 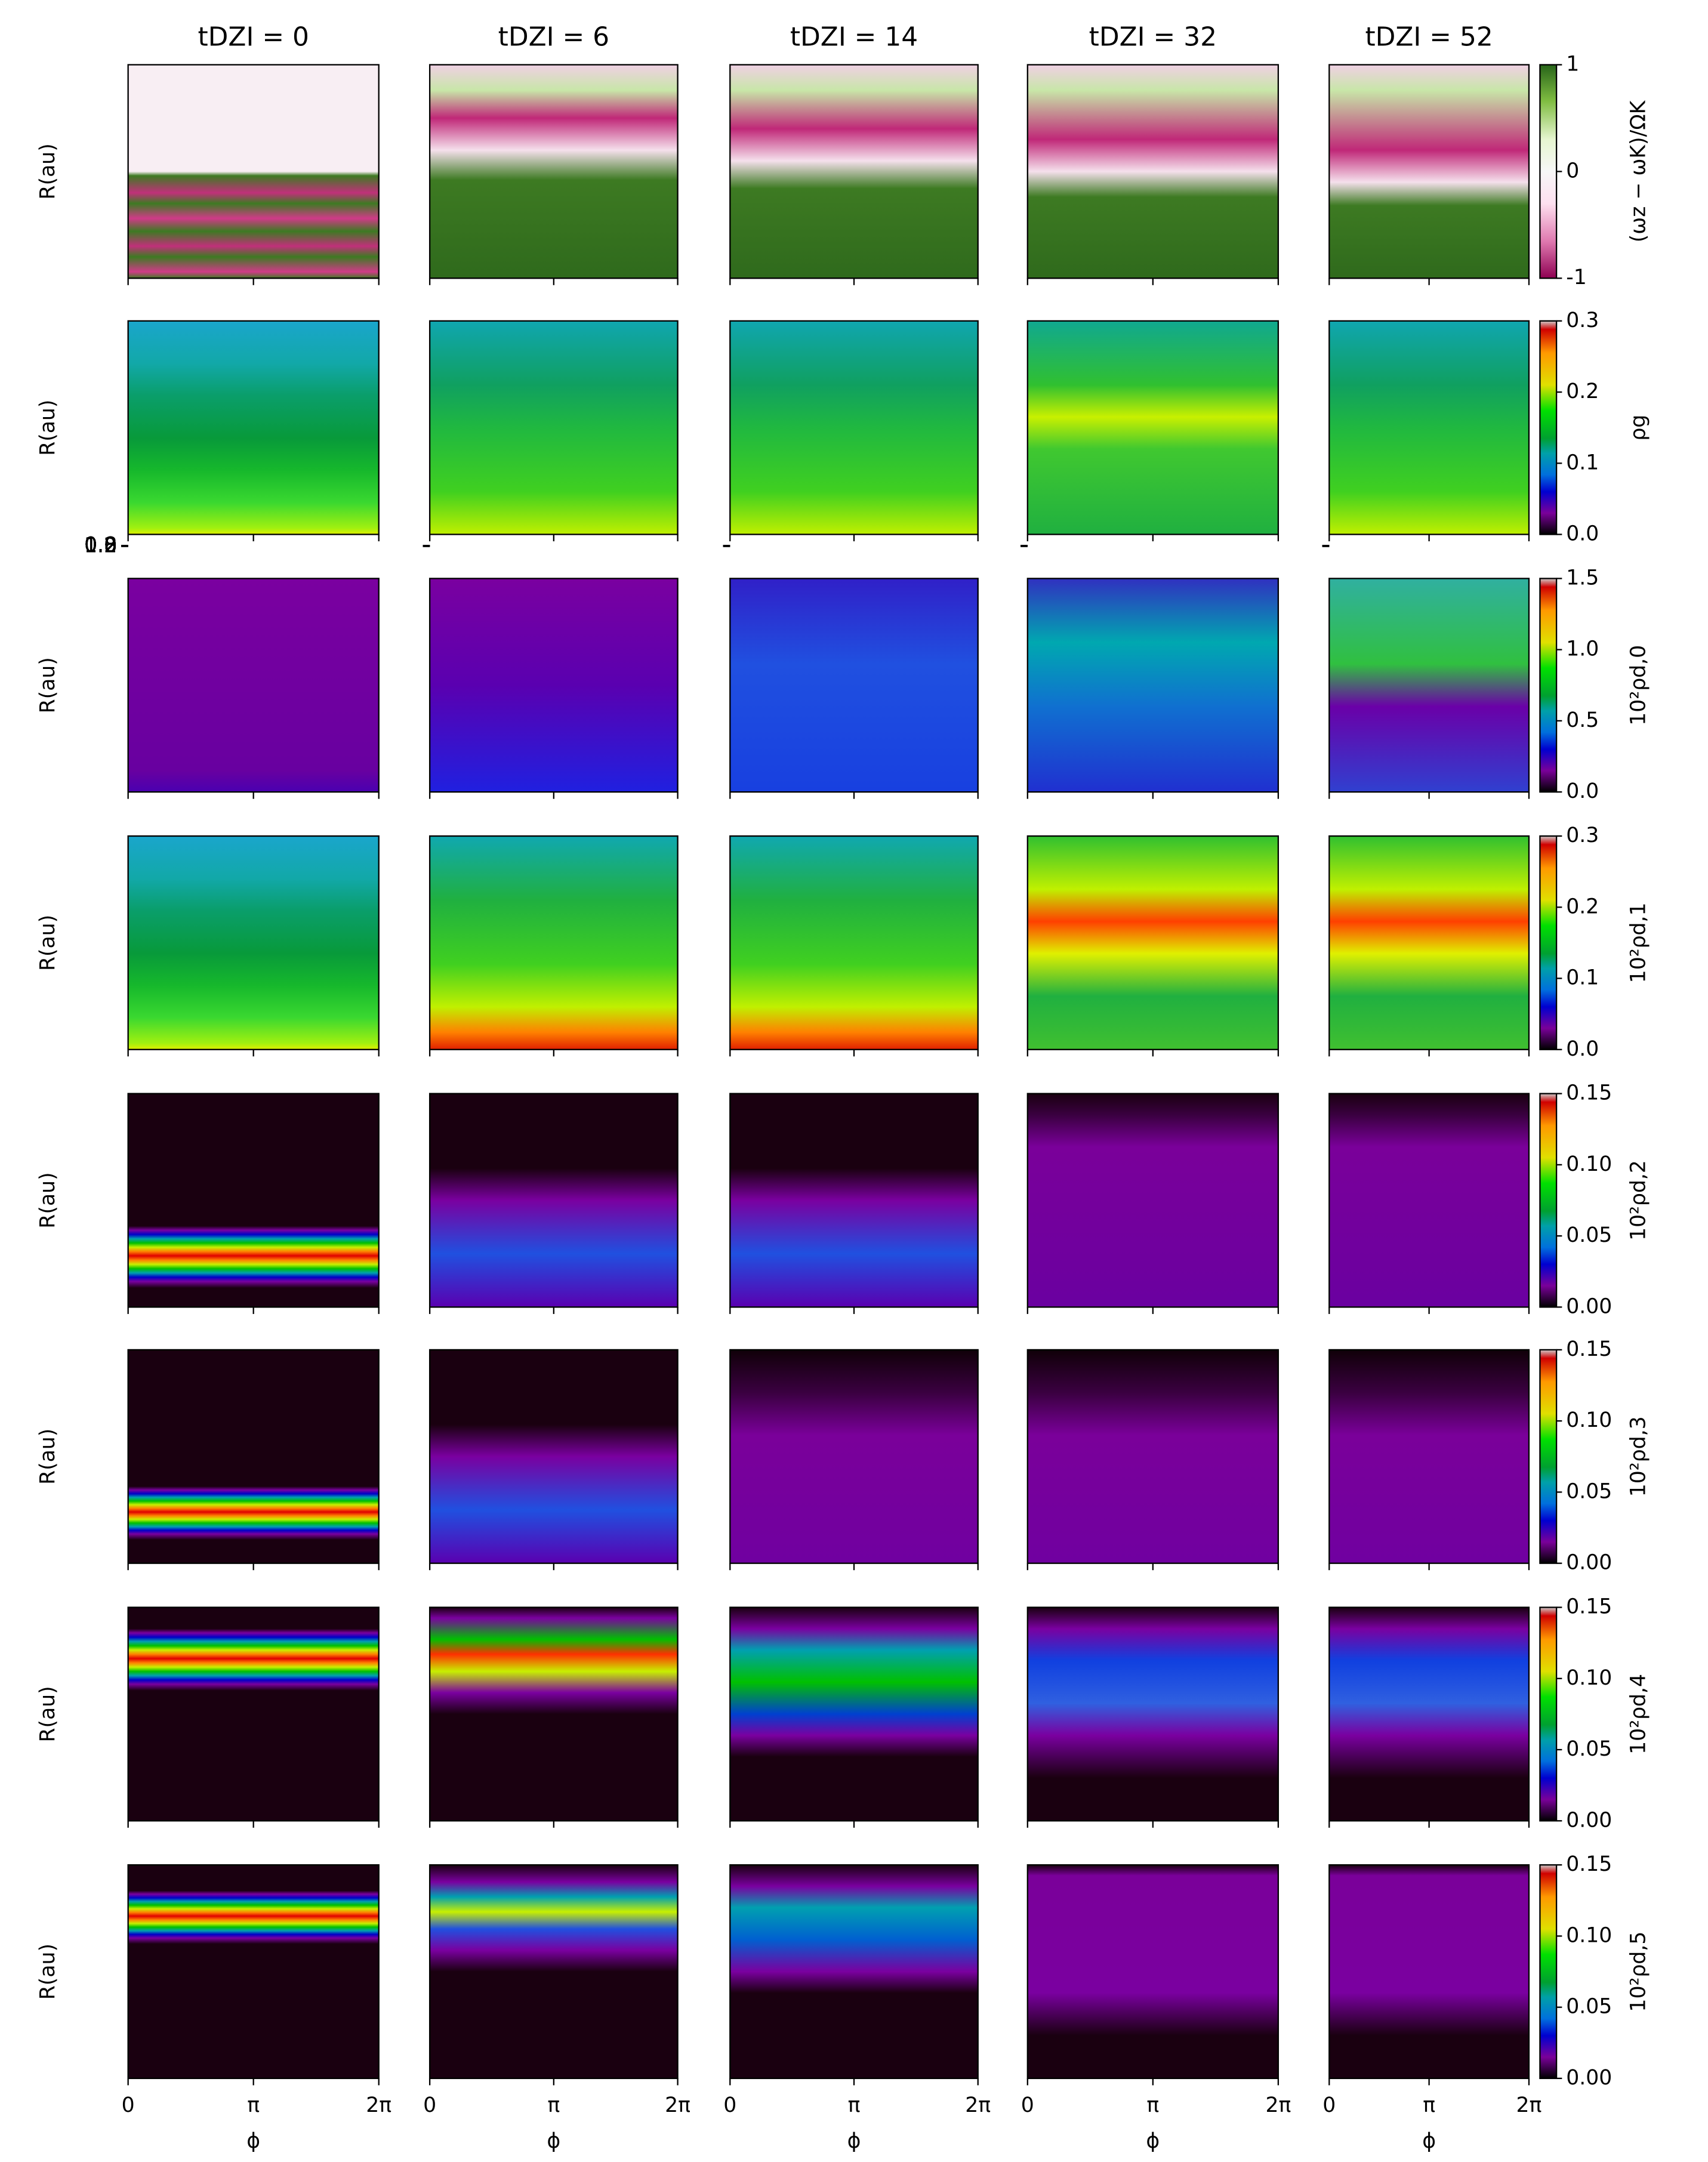 I want to click on colorbar-label: 10²ρd,0, so click(x=1639, y=685).